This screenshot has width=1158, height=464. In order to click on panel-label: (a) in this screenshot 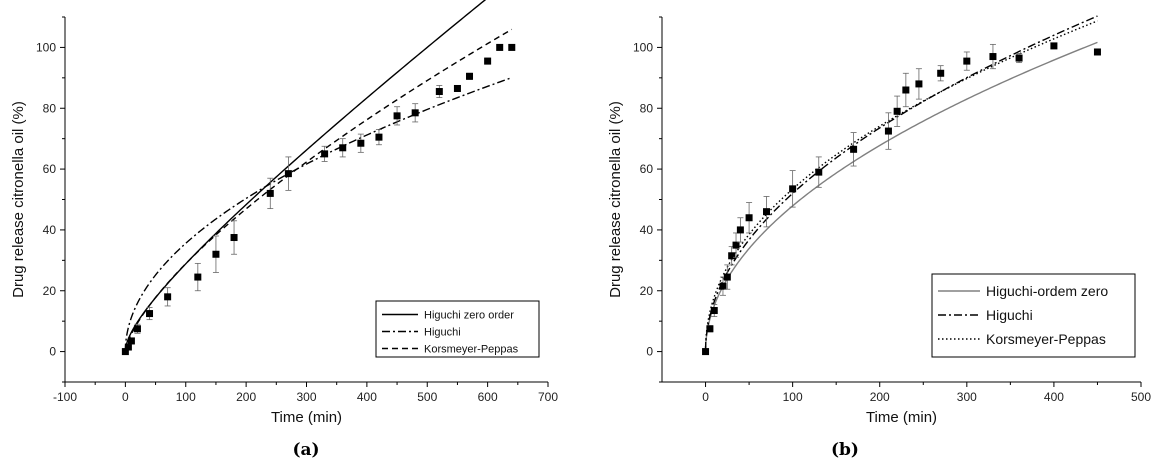, I will do `click(305, 450)`.